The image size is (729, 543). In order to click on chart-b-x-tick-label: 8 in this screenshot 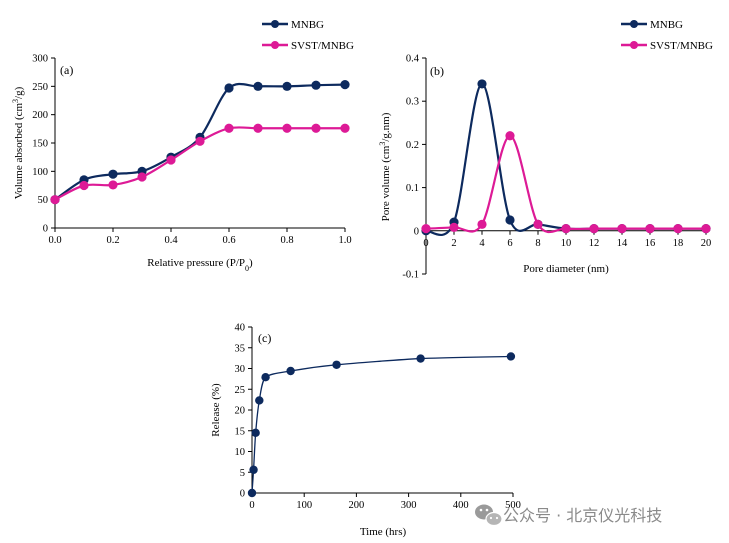, I will do `click(537, 243)`.